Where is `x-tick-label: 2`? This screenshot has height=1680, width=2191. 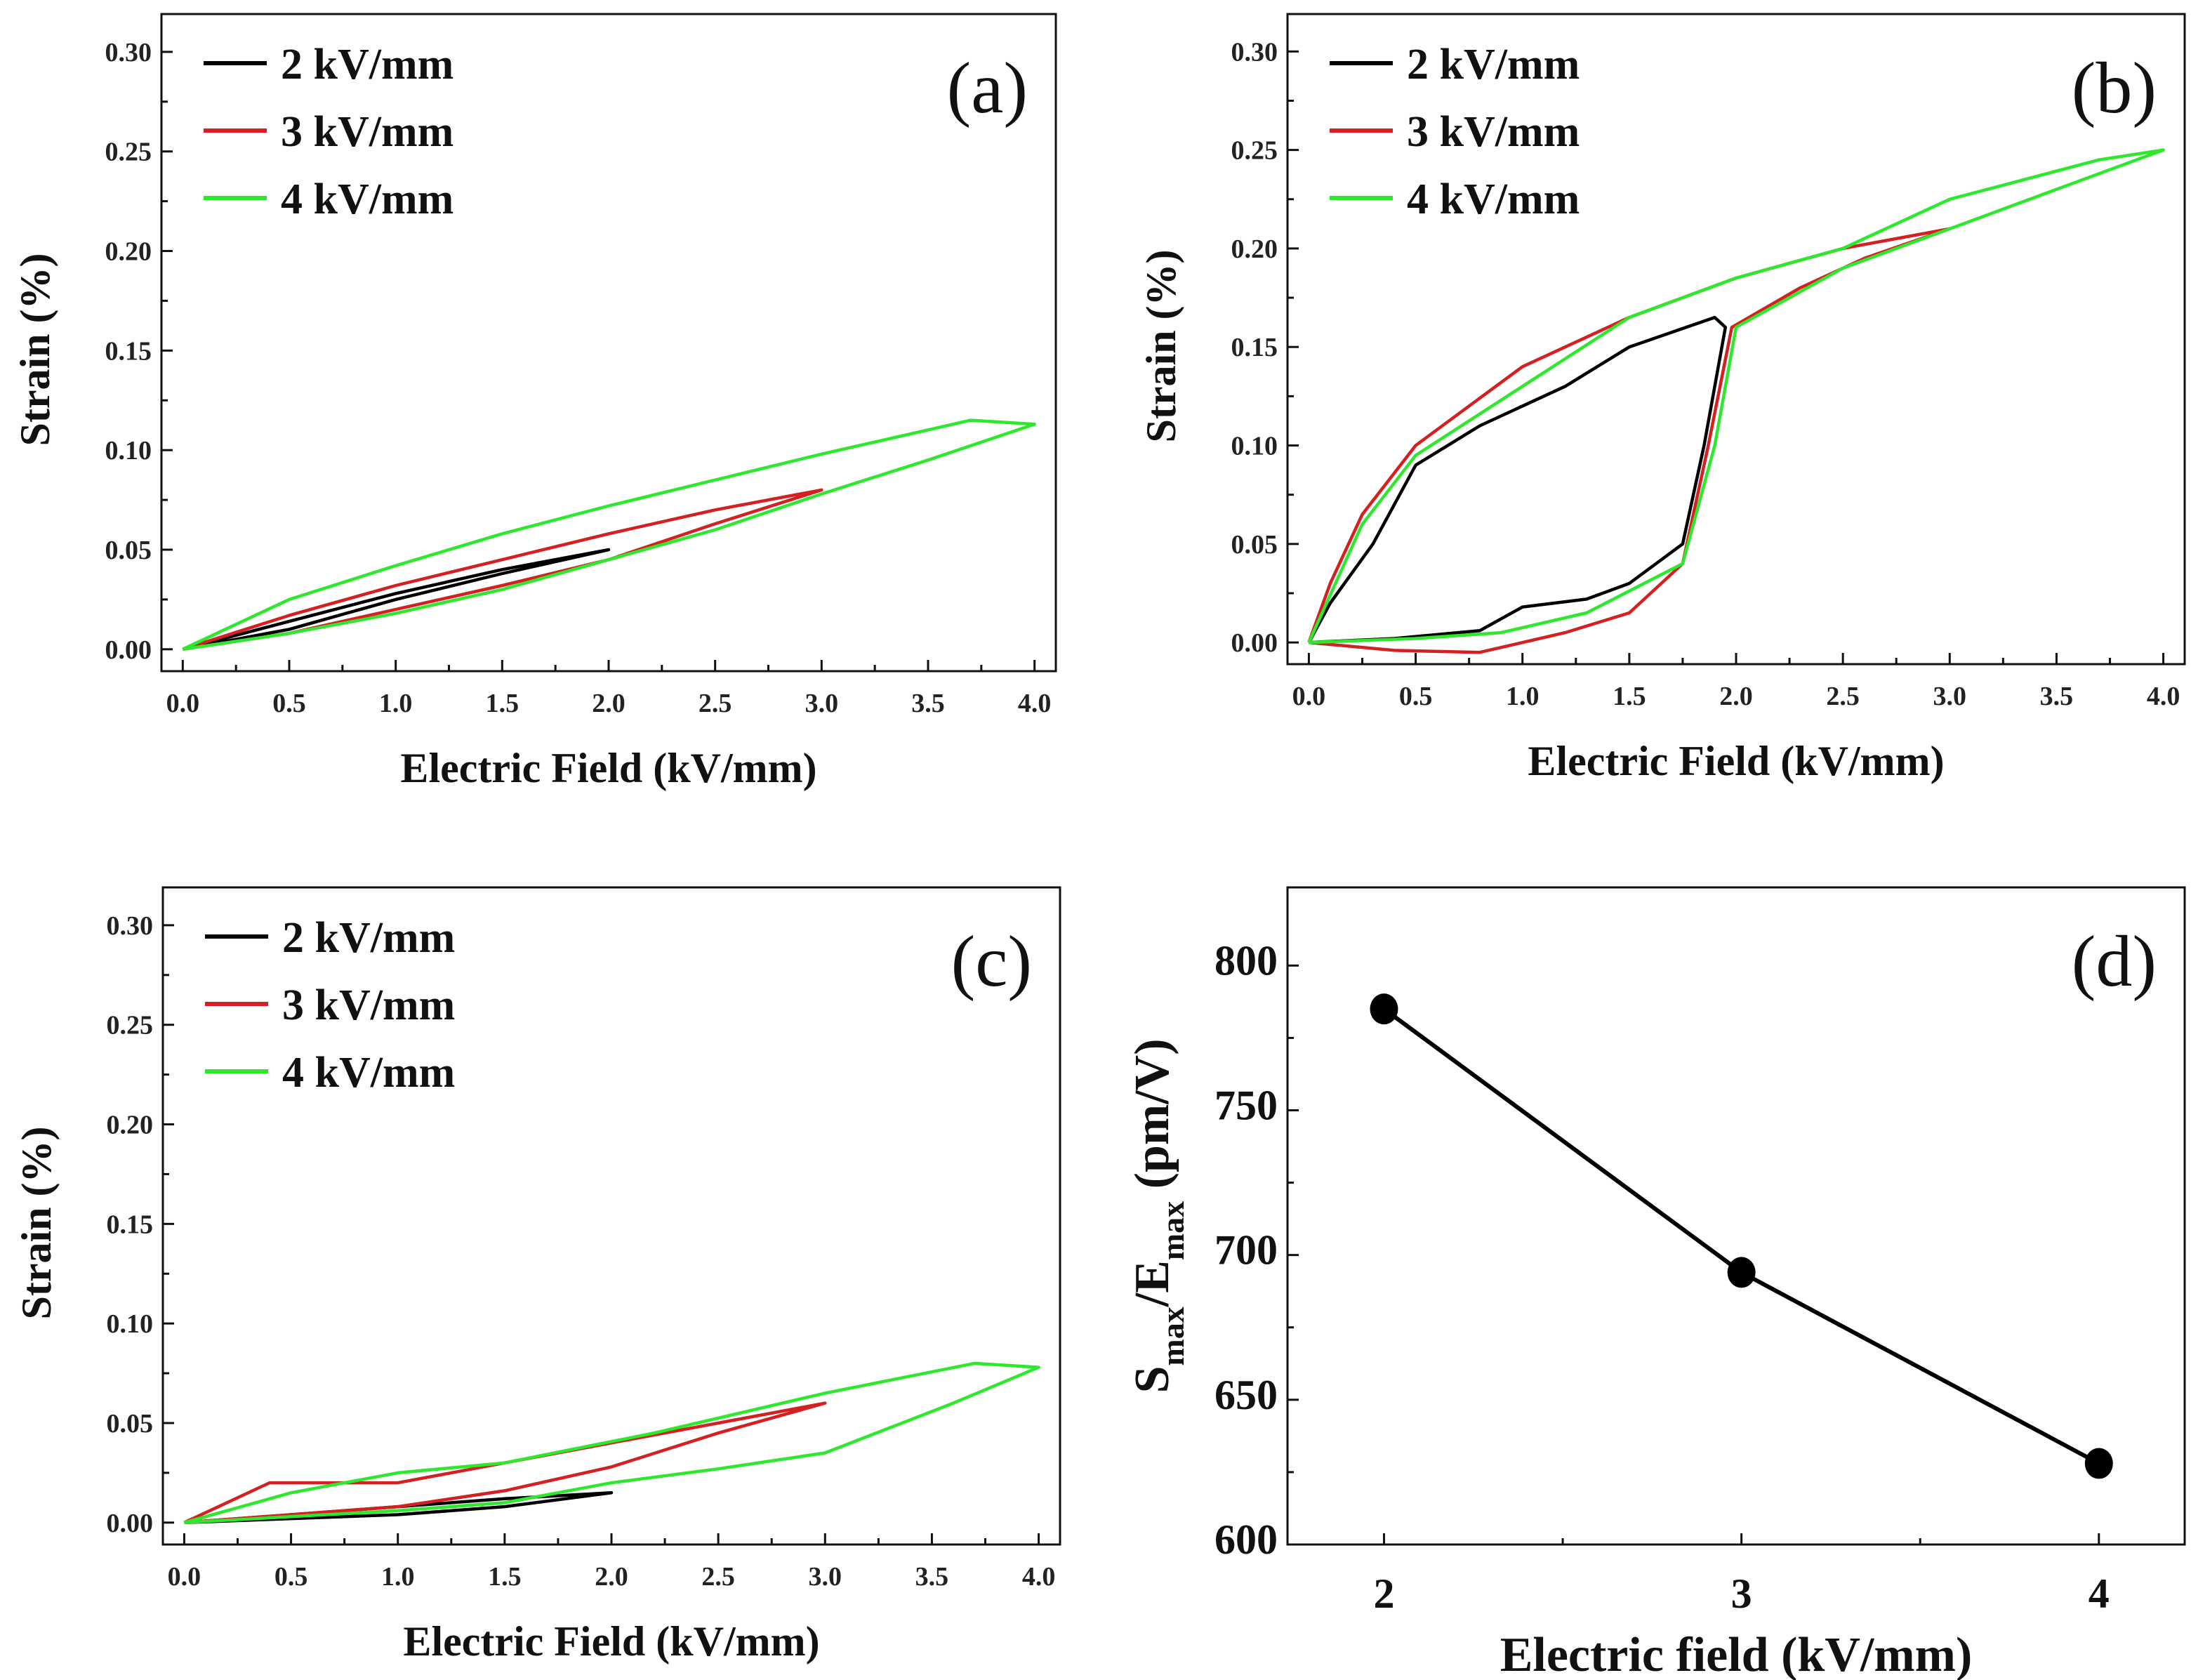 x-tick-label: 2 is located at coordinates (1383, 1593).